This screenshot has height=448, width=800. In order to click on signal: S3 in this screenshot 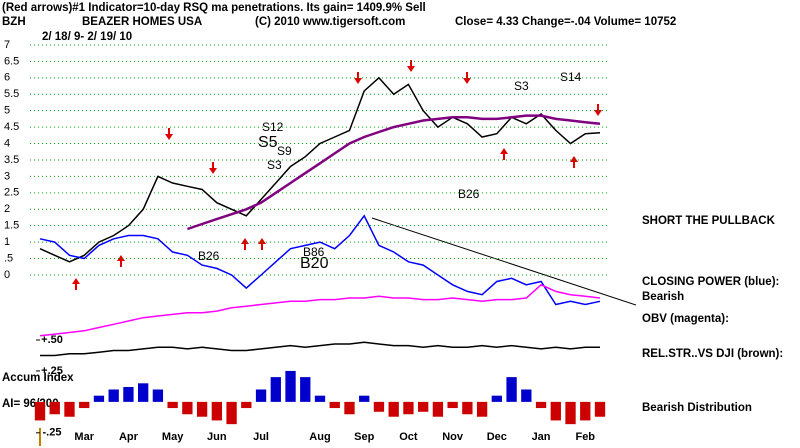, I will do `click(521, 86)`.